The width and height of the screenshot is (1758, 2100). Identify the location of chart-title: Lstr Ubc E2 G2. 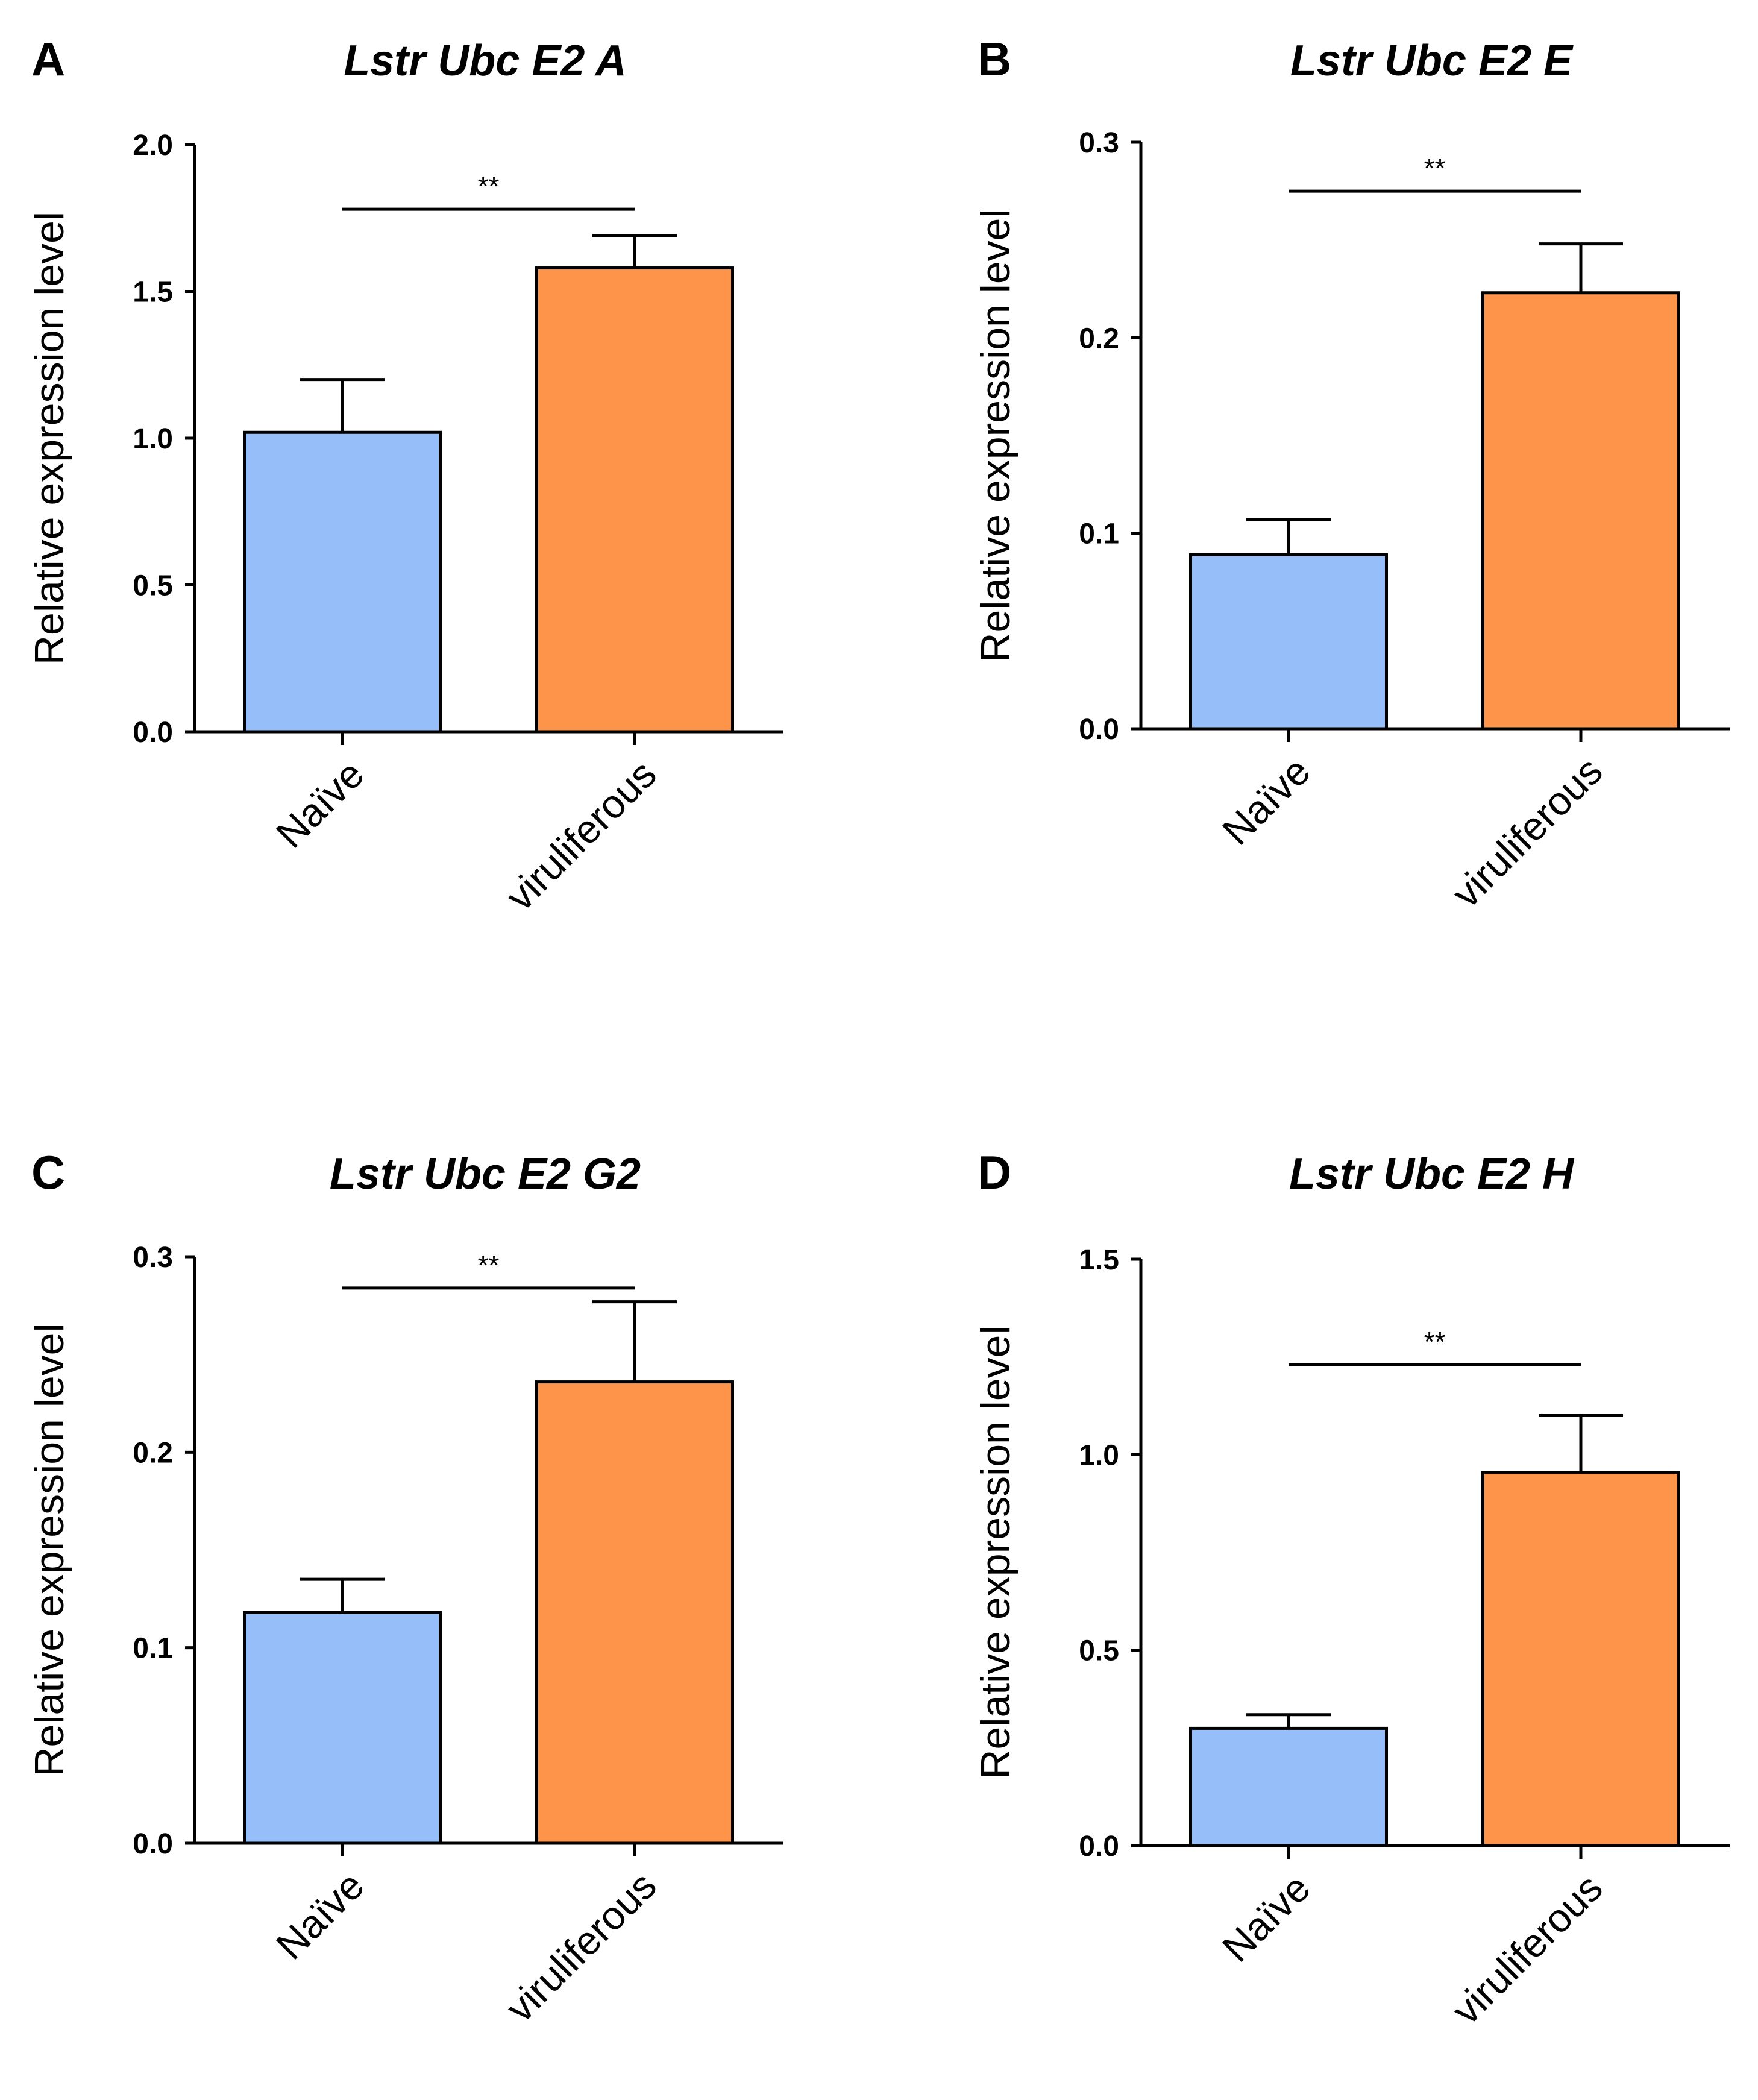
(485, 1174).